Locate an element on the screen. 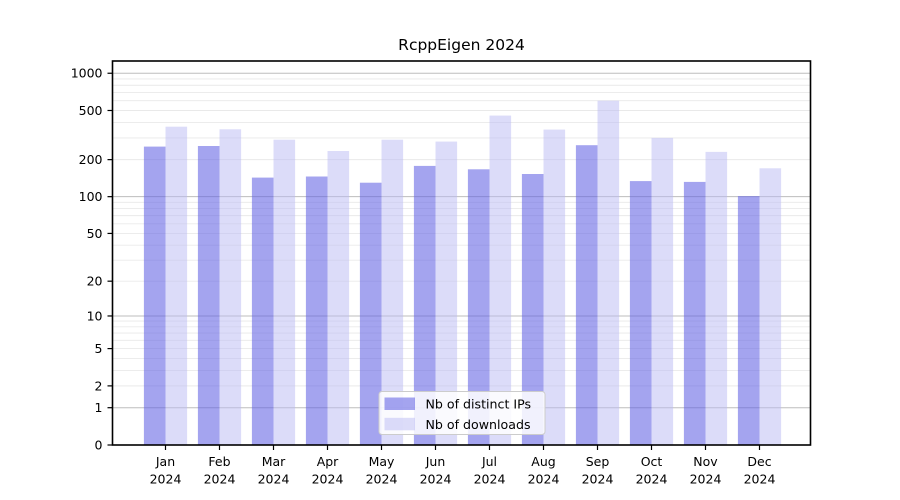 The height and width of the screenshot is (500, 900). bar-nov-downloads is located at coordinates (716, 298).